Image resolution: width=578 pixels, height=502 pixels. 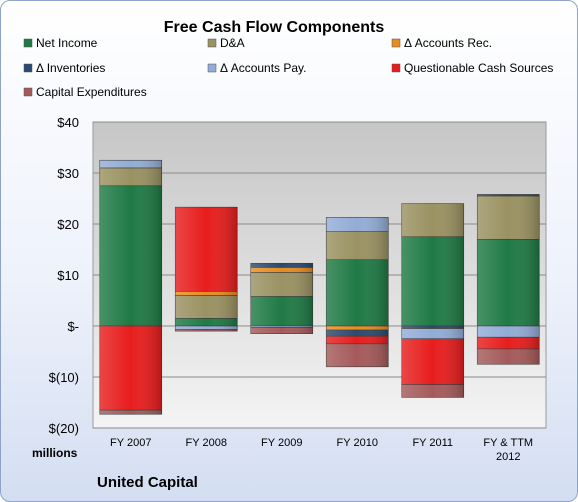 I want to click on y-tick-label: $40, so click(x=68, y=122).